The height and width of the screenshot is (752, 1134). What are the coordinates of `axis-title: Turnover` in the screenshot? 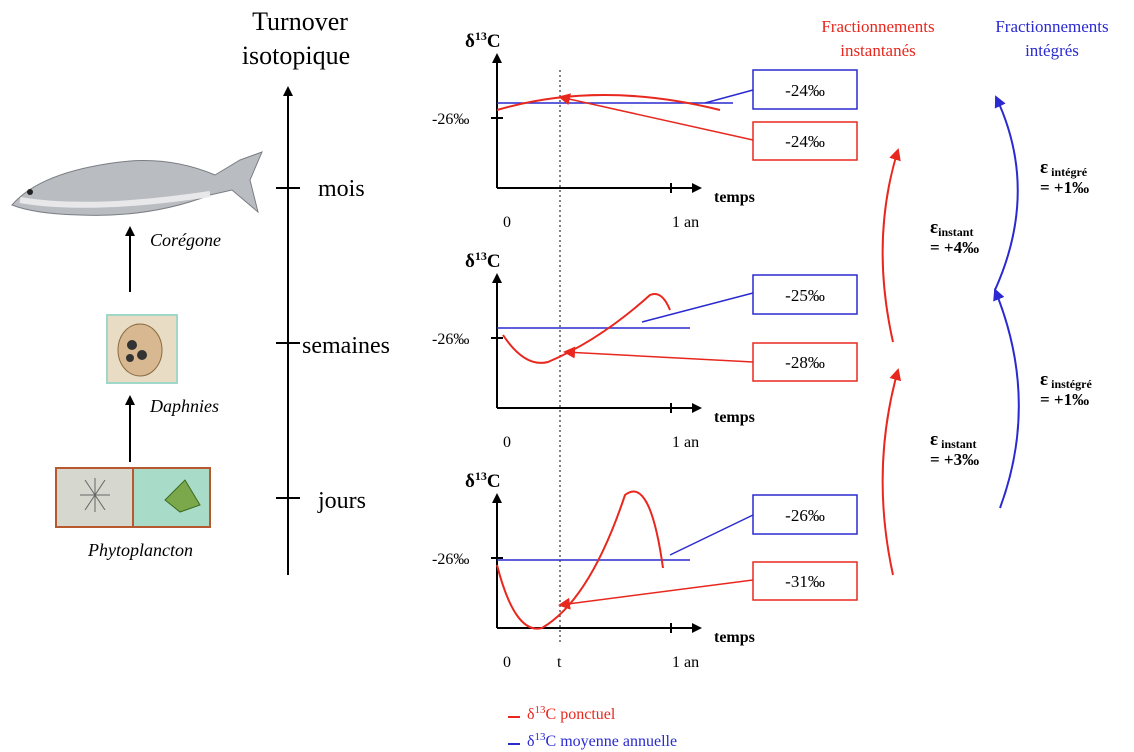 It's located at (300, 21).